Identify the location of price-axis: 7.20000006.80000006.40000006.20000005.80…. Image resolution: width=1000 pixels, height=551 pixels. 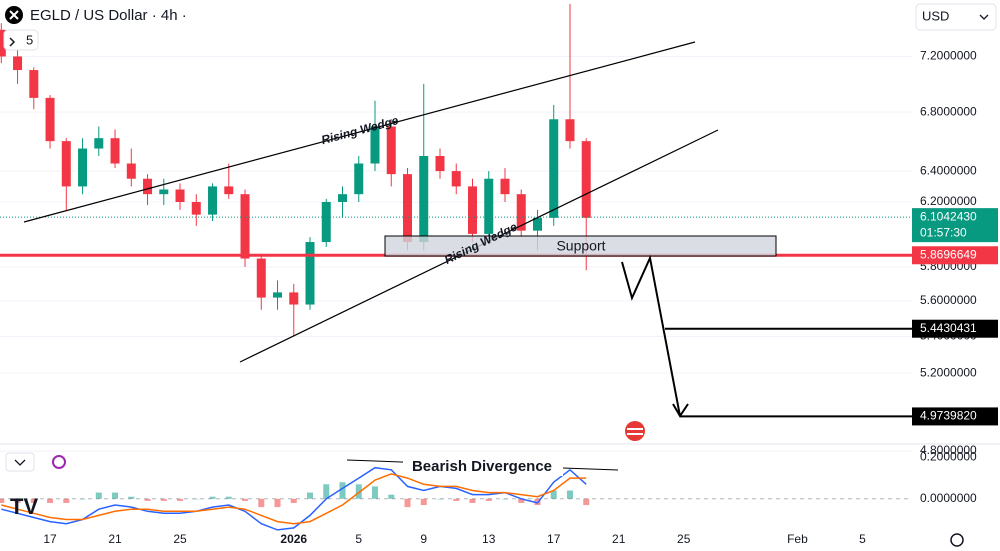
(955, 253).